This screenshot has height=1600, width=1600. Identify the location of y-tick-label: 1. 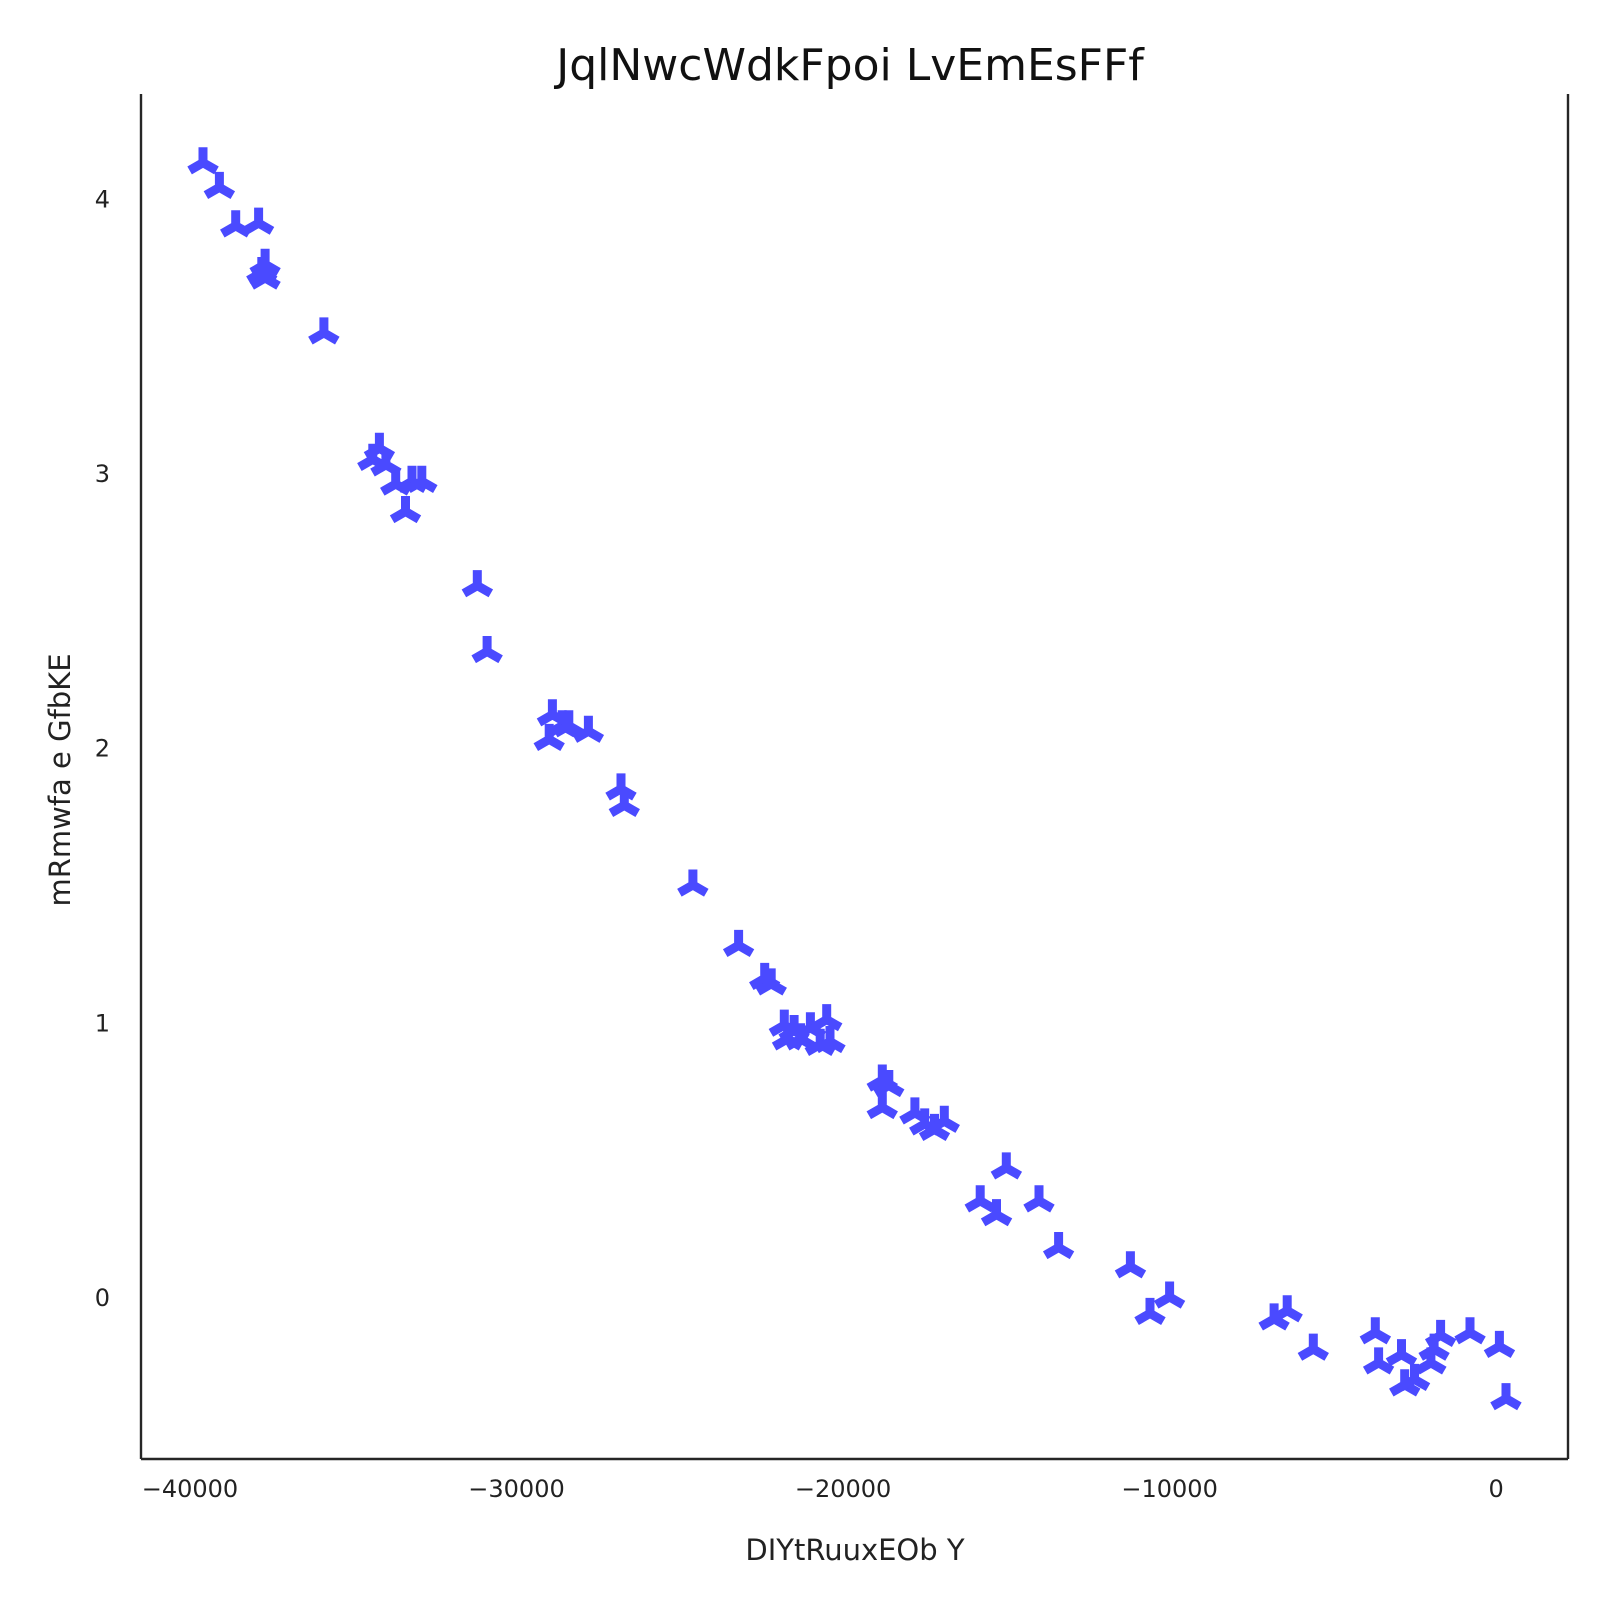
(102, 1023).